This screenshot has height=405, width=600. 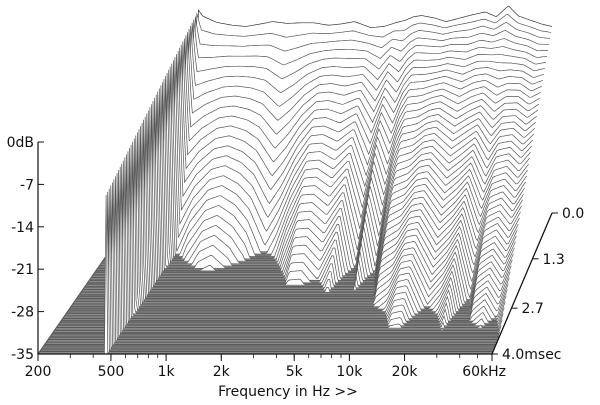 I want to click on x-tick-label: 10k, so click(x=349, y=372).